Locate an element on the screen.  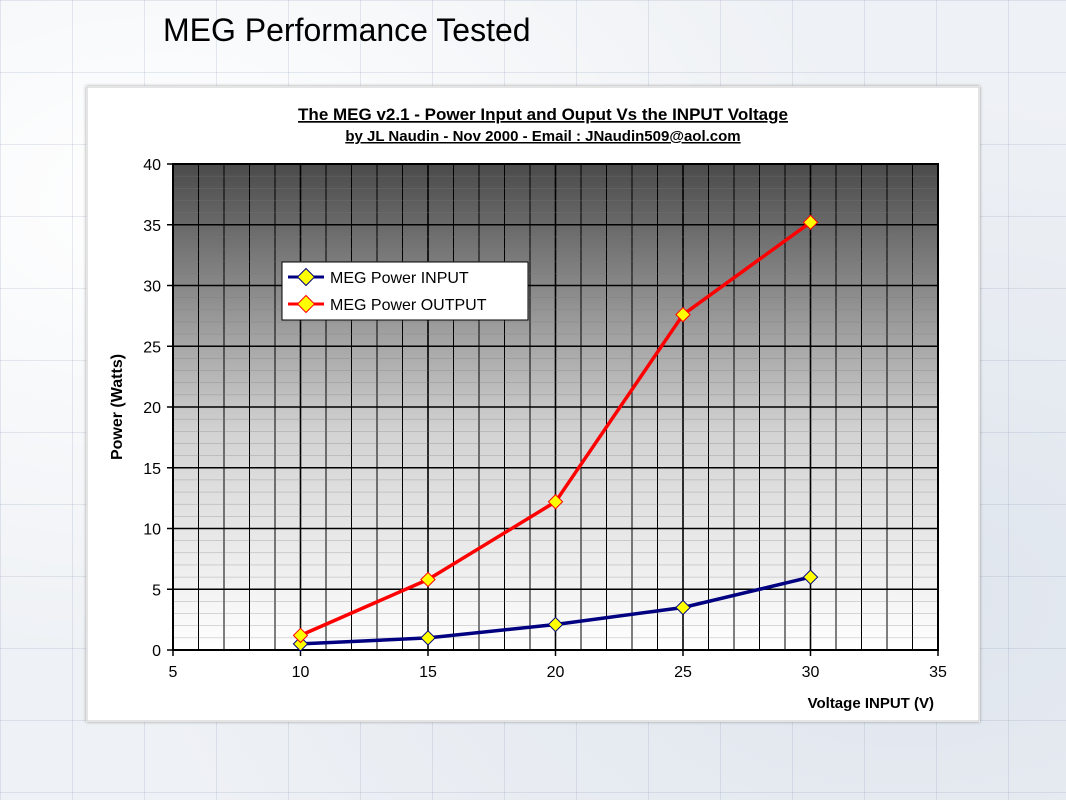
x-tick-label: 10 is located at coordinates (301, 672).